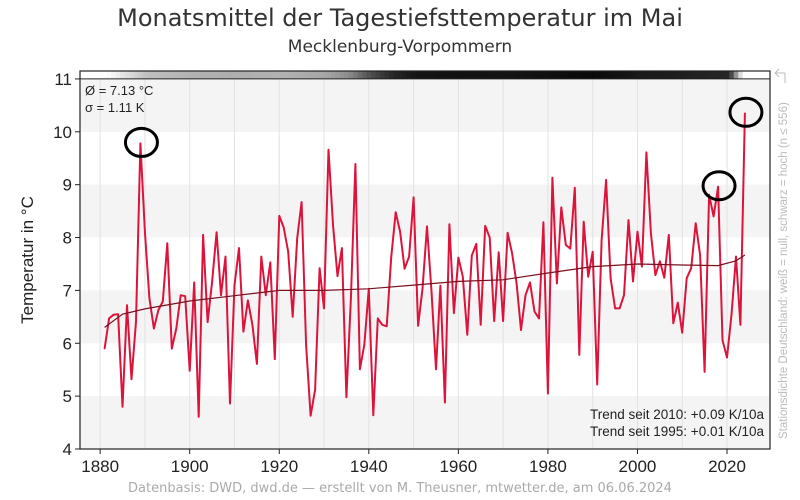 The height and width of the screenshot is (500, 800). Describe the element at coordinates (279, 466) in the screenshot. I see `x-tick-label: 1920` at that location.